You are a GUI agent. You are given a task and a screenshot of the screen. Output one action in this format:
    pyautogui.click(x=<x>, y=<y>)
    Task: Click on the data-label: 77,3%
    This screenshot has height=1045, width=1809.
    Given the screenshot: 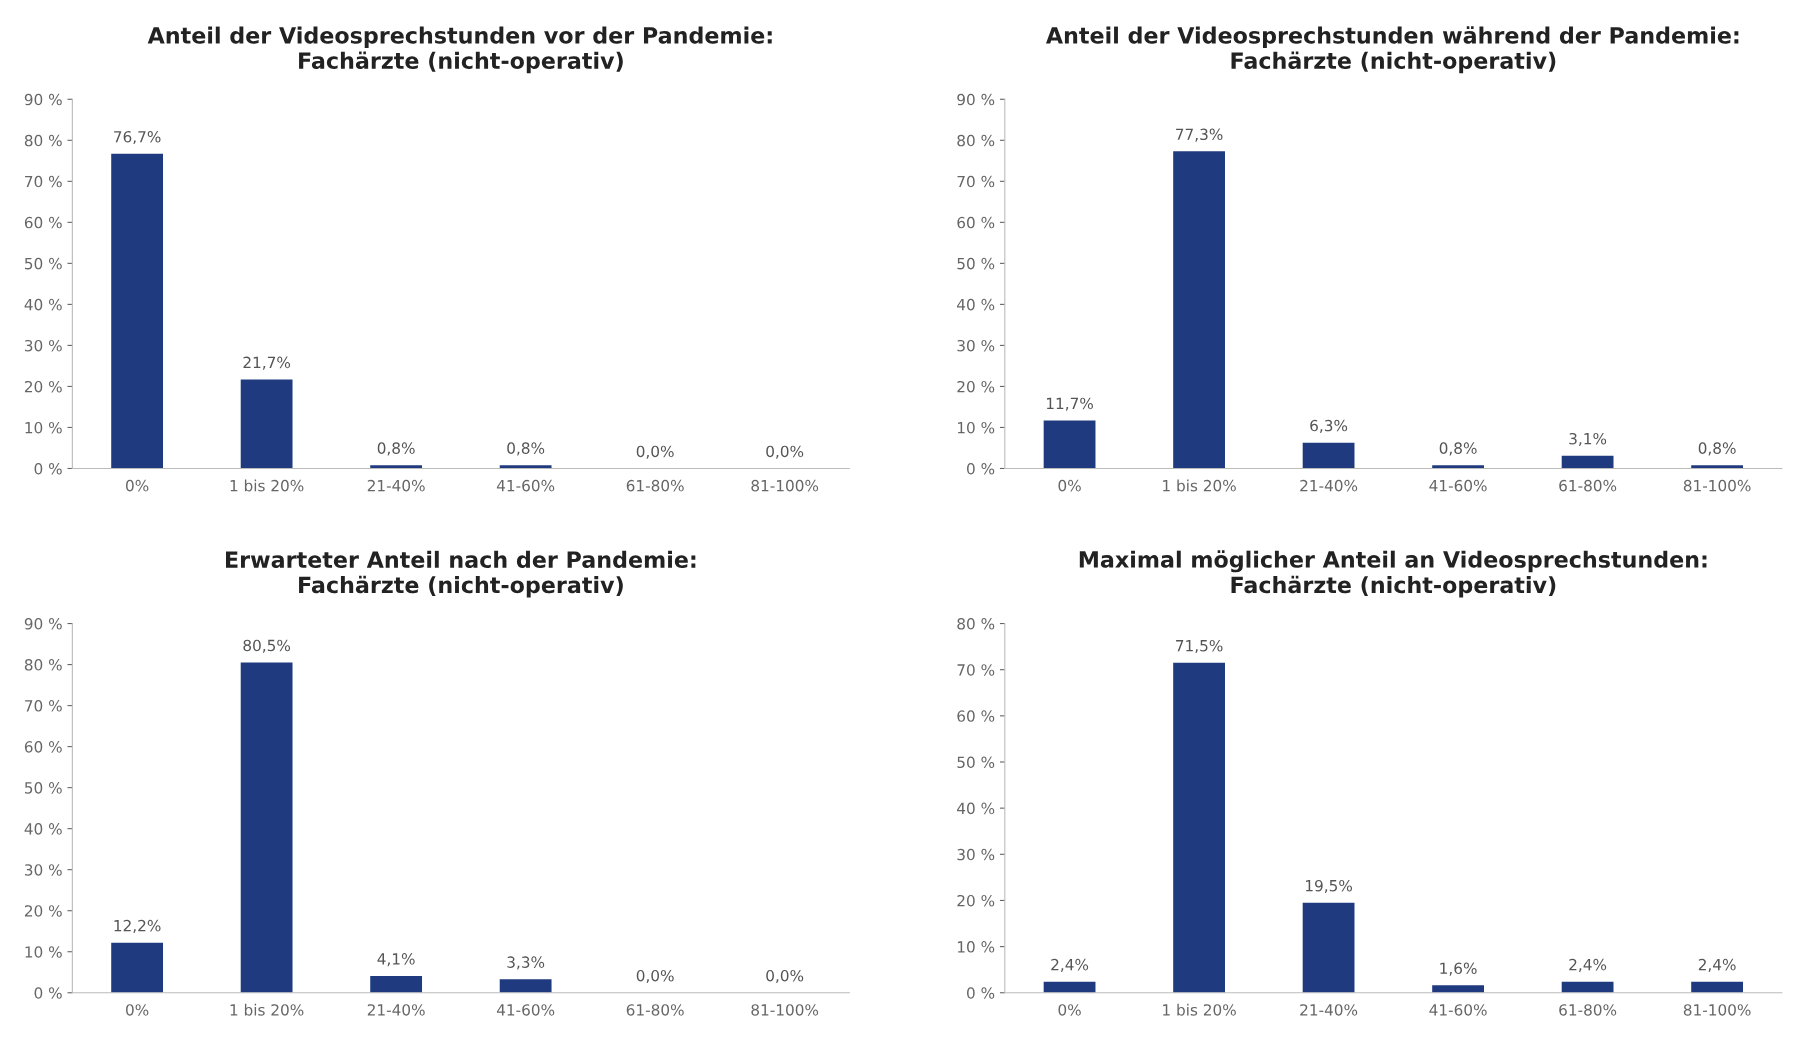 What is the action you would take?
    pyautogui.click(x=1199, y=135)
    